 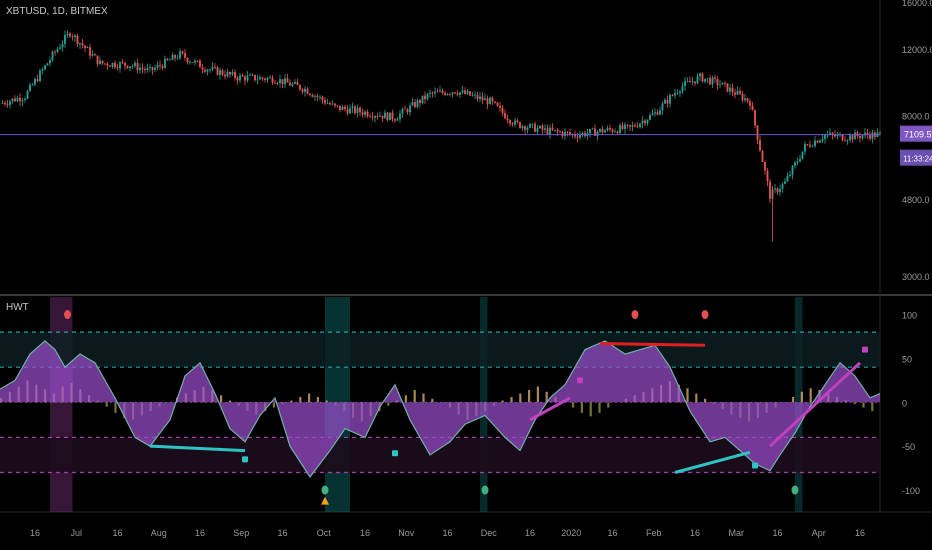 What do you see at coordinates (324, 533) in the screenshot?
I see `time-tick-label: Oct` at bounding box center [324, 533].